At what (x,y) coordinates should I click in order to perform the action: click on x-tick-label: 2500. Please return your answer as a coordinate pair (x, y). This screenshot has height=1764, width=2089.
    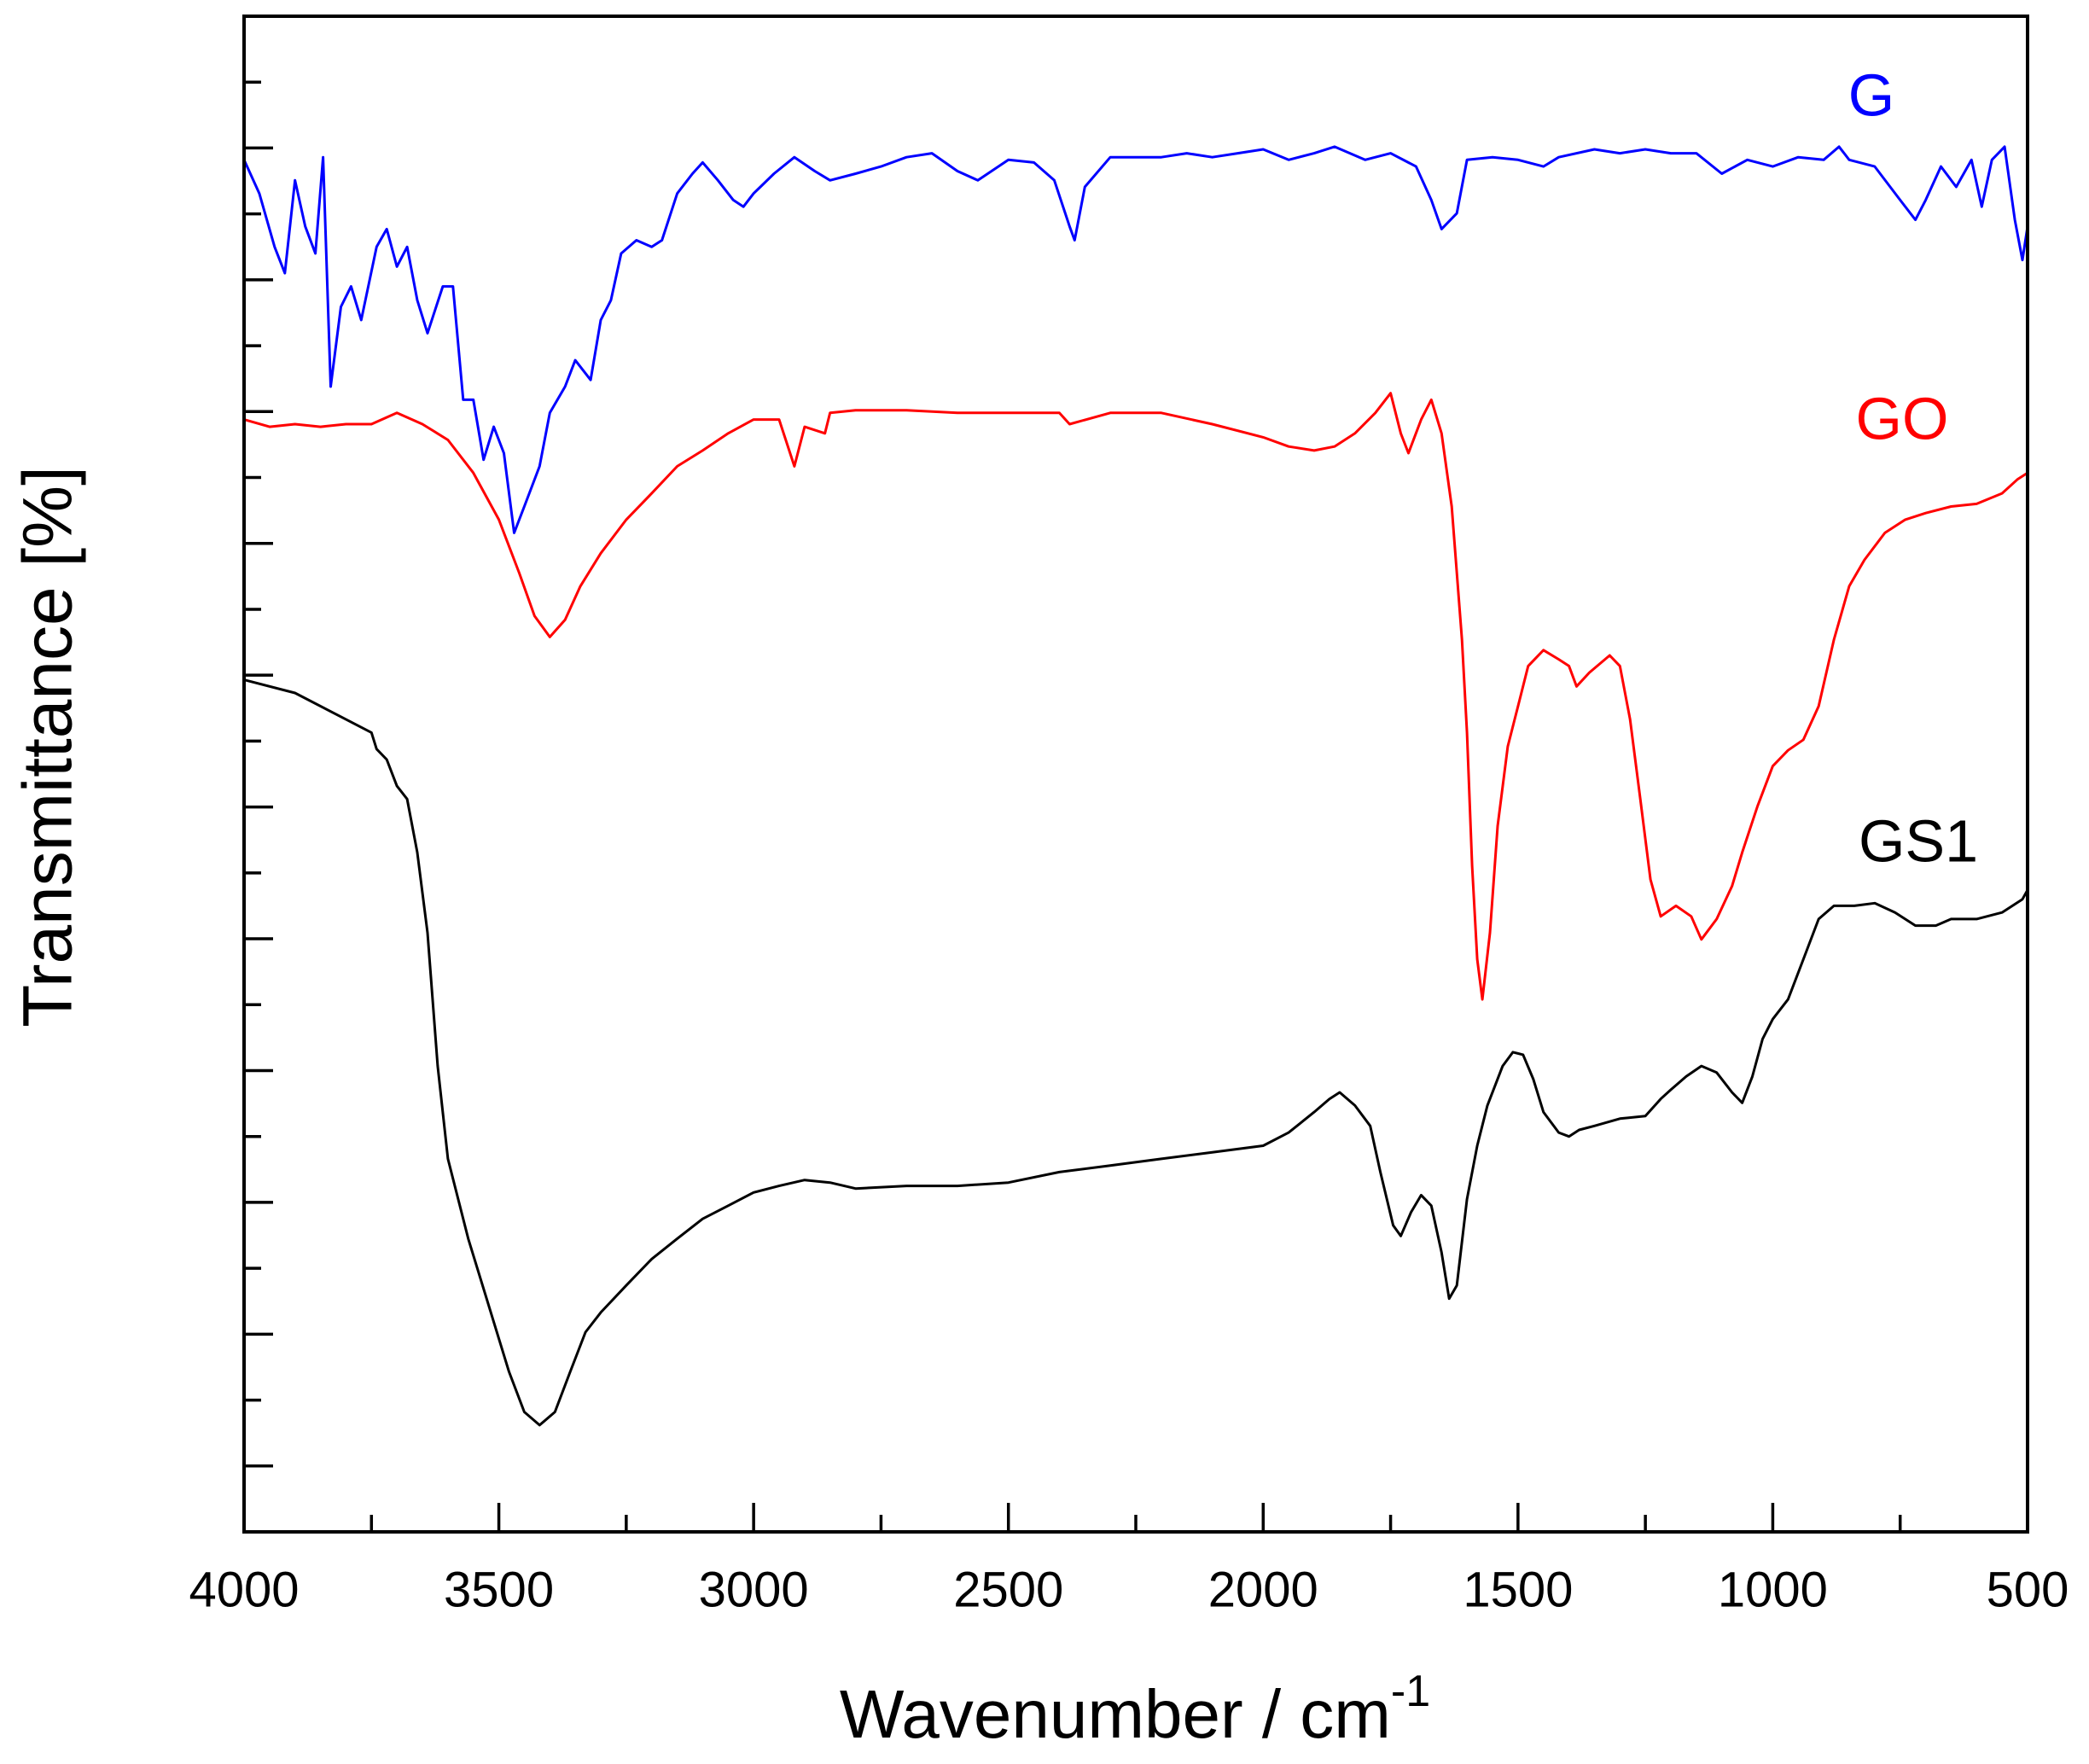
    Looking at the image, I should click on (1008, 1590).